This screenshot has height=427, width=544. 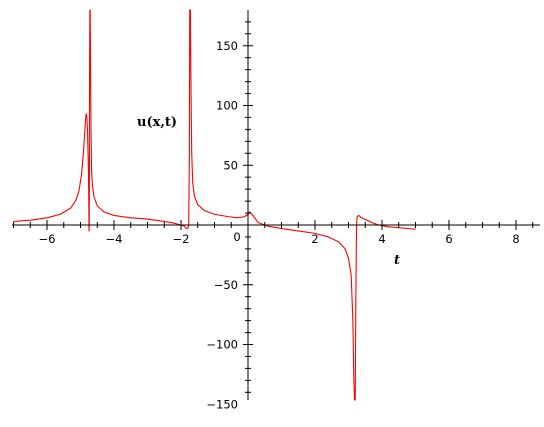 What do you see at coordinates (157, 122) in the screenshot?
I see `y-axis-title: u(x,t)` at bounding box center [157, 122].